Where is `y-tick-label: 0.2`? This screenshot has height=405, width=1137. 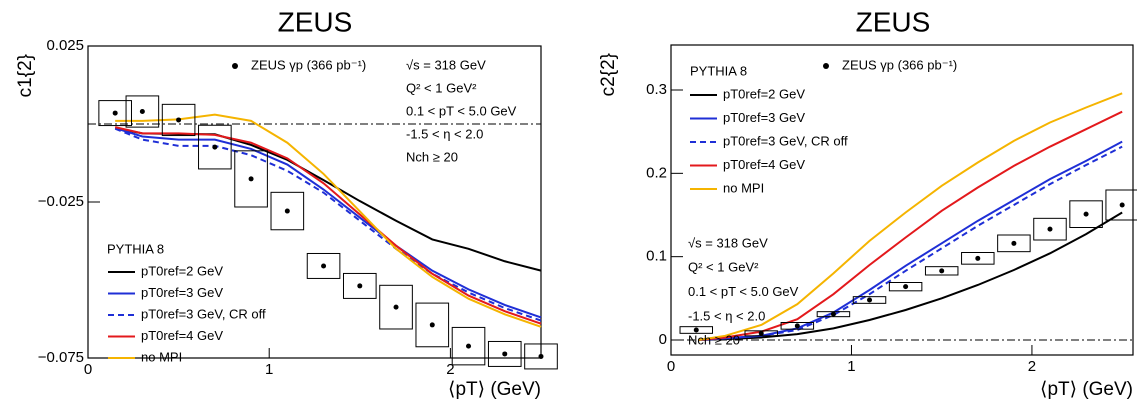 y-tick-label: 0.2 is located at coordinates (656, 172).